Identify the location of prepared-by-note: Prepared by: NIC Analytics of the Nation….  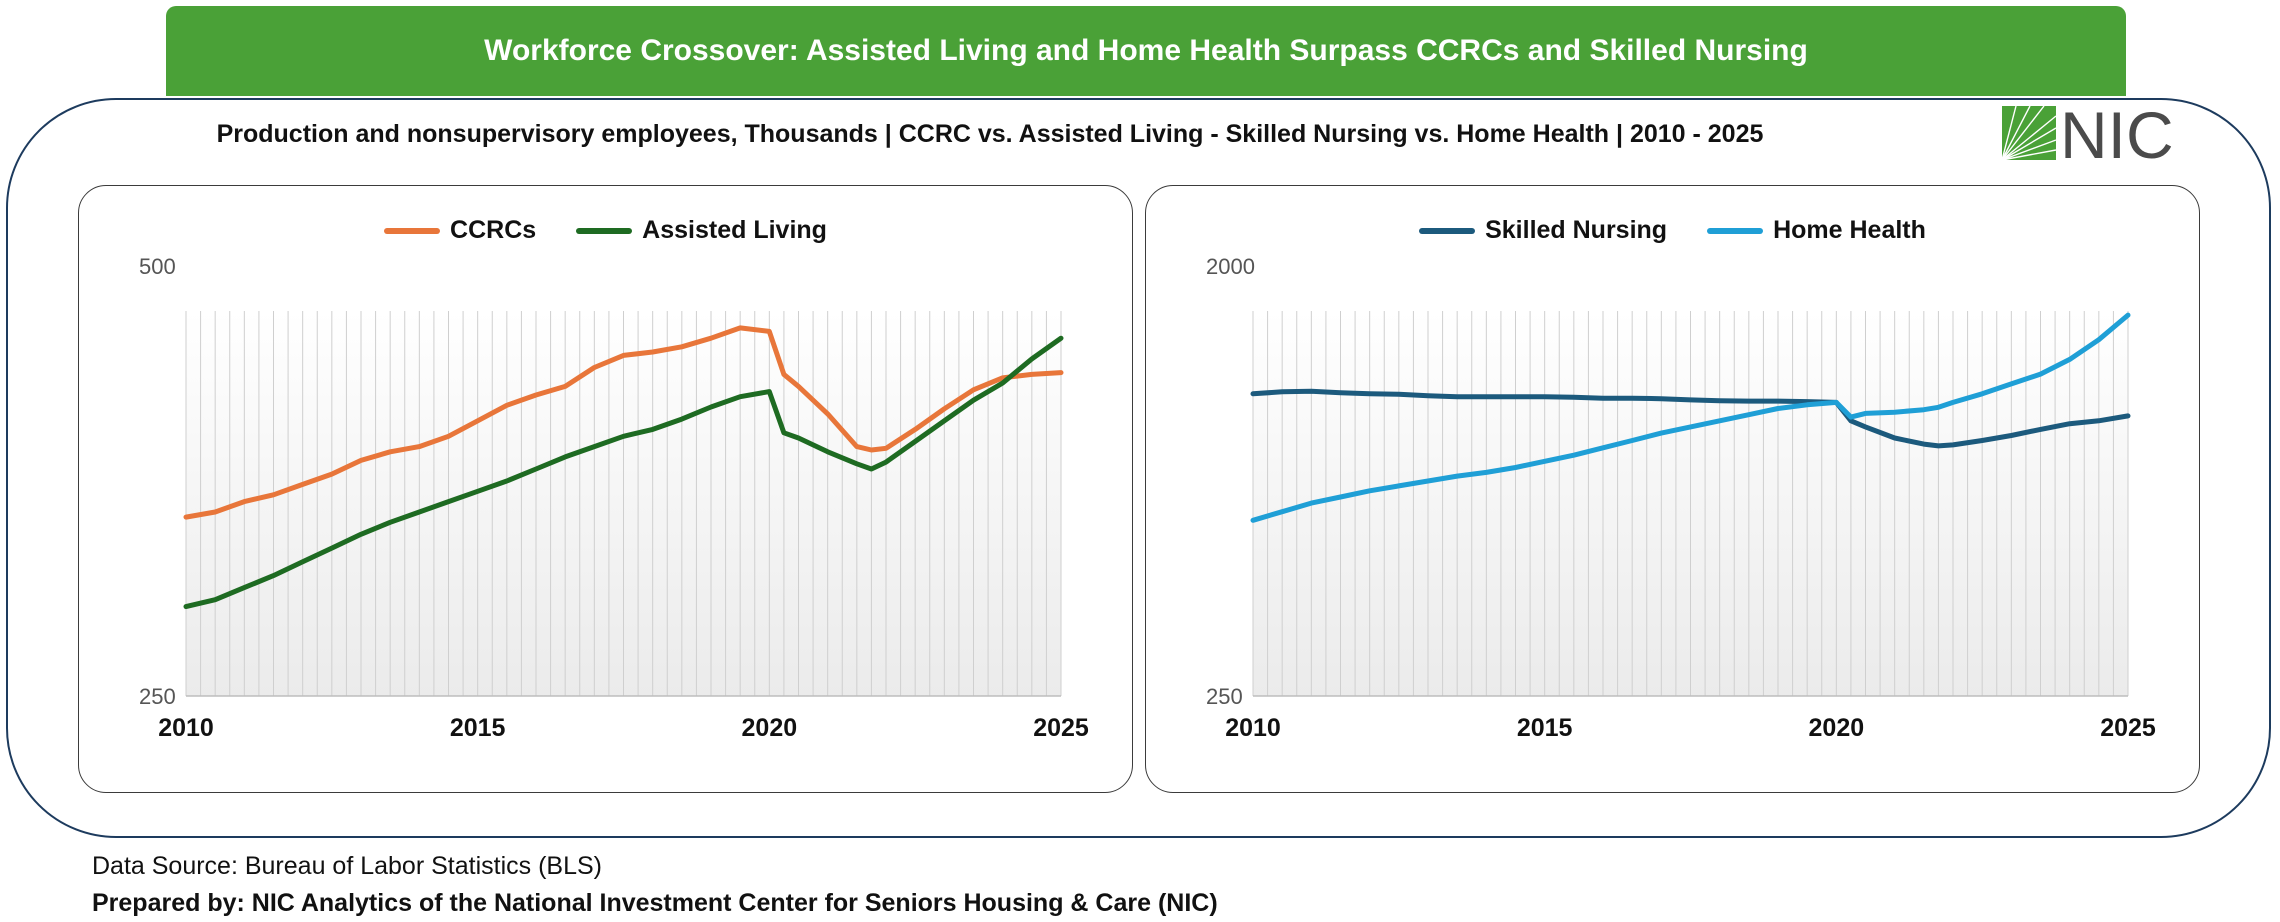
(655, 903).